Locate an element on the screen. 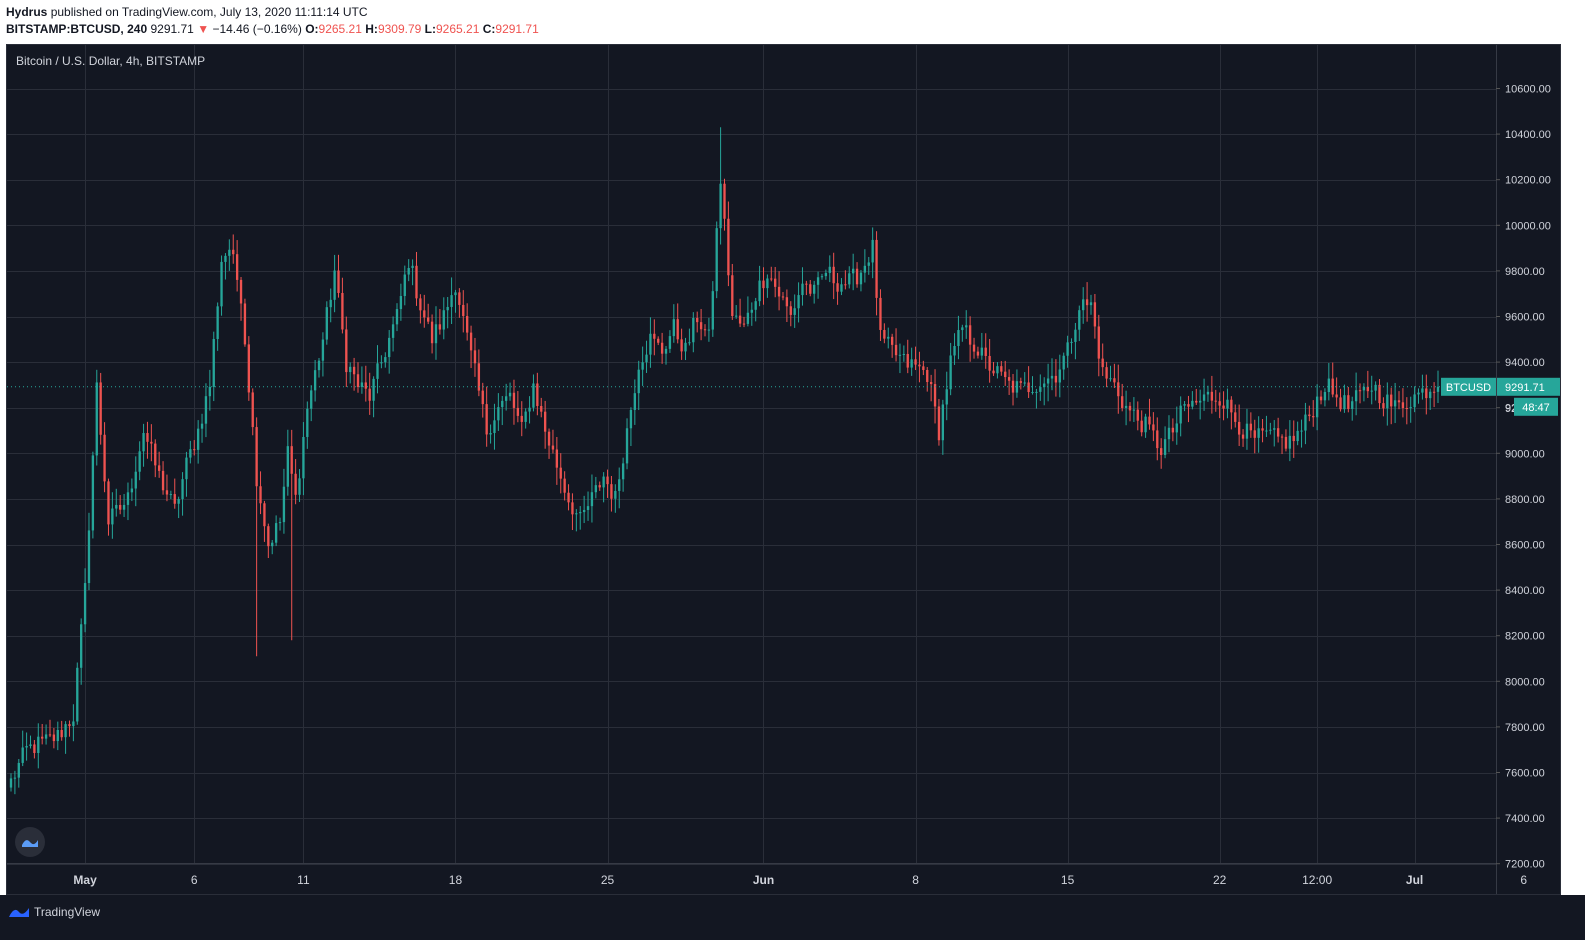 The height and width of the screenshot is (940, 1585). countdown-tag is located at coordinates (1536, 406).